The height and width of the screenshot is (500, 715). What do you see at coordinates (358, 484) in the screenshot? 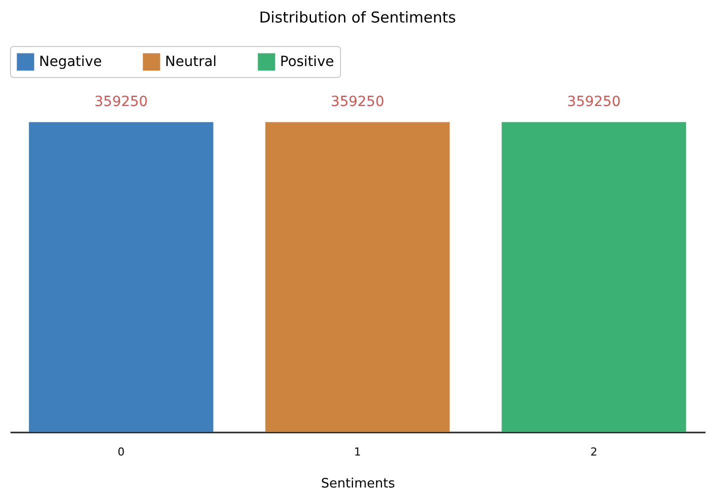
I see `x-axis-title: Sentiments` at bounding box center [358, 484].